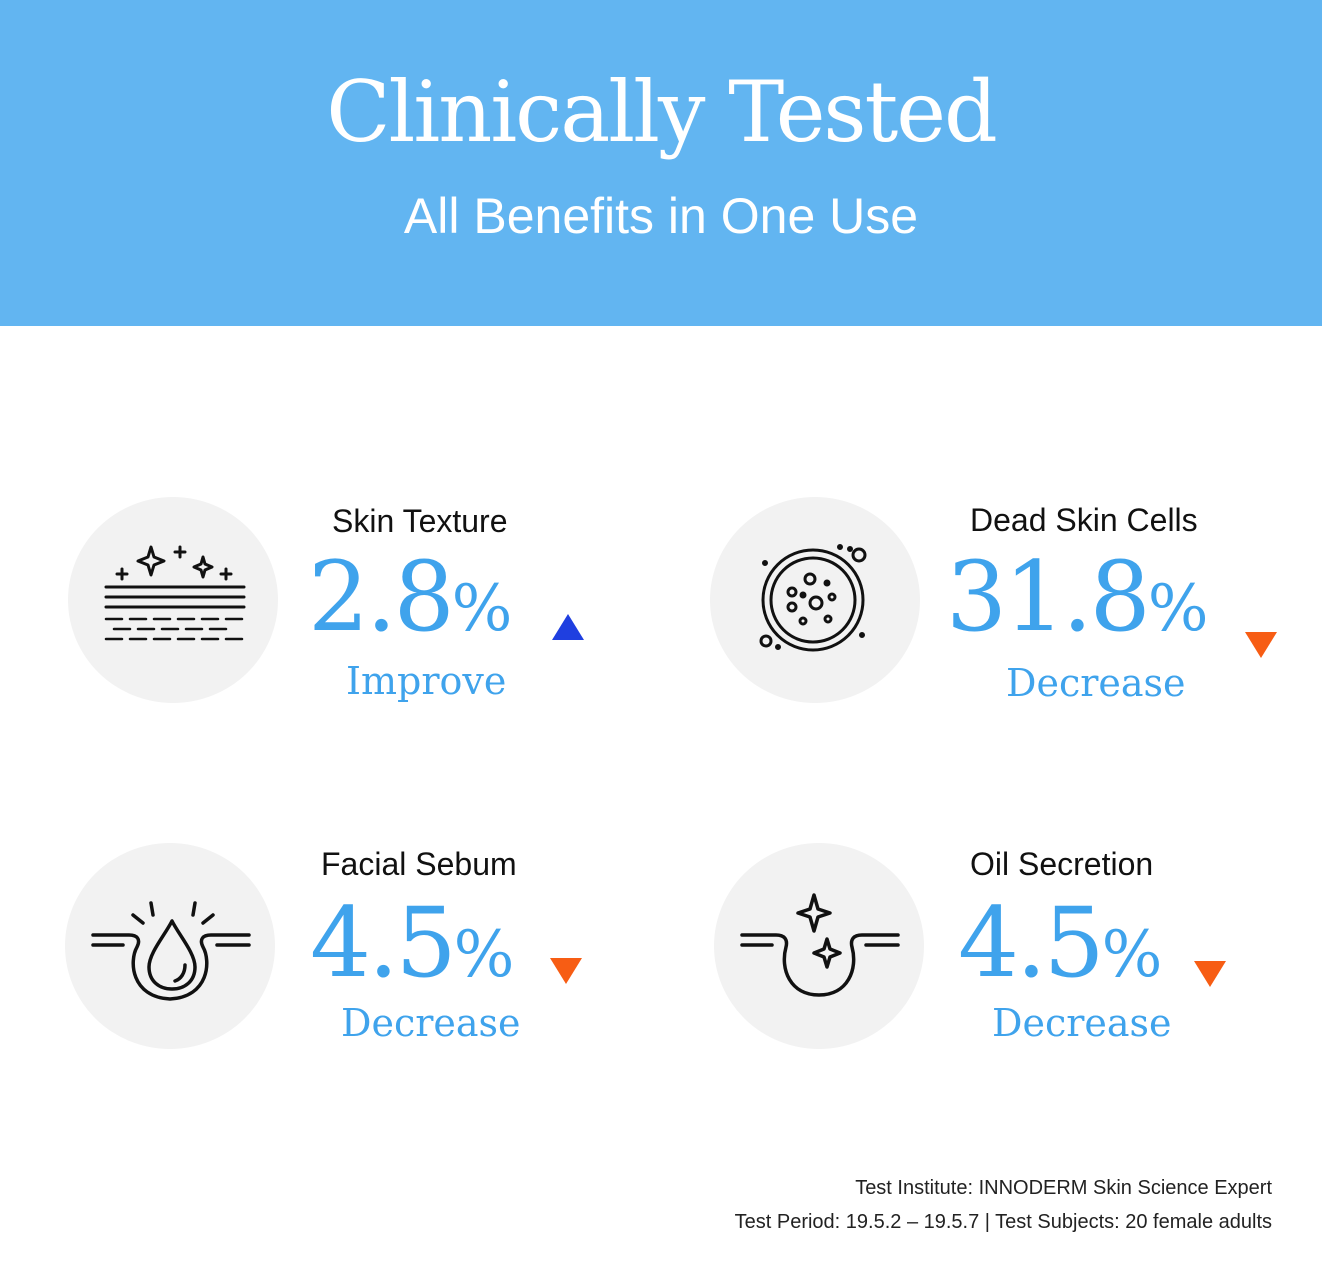  I want to click on stat-value: 31.8%, so click(1077, 597).